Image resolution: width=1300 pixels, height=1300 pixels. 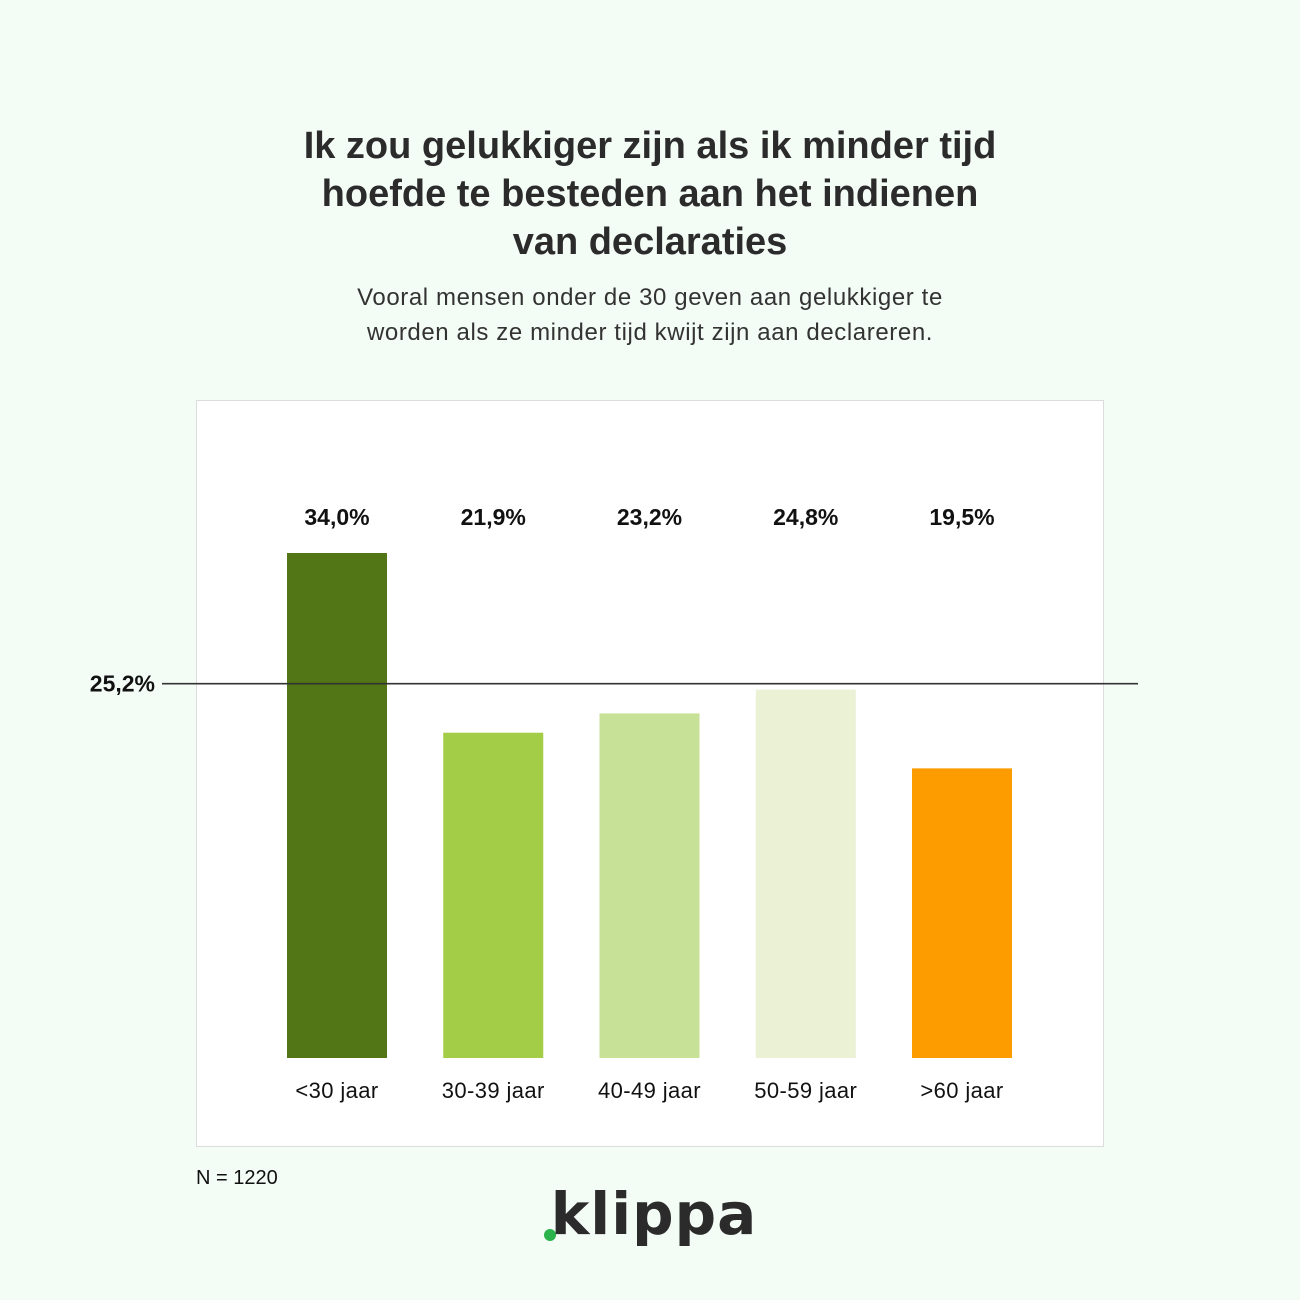 I want to click on bar-value-label-1: 34,0%, so click(x=336, y=517).